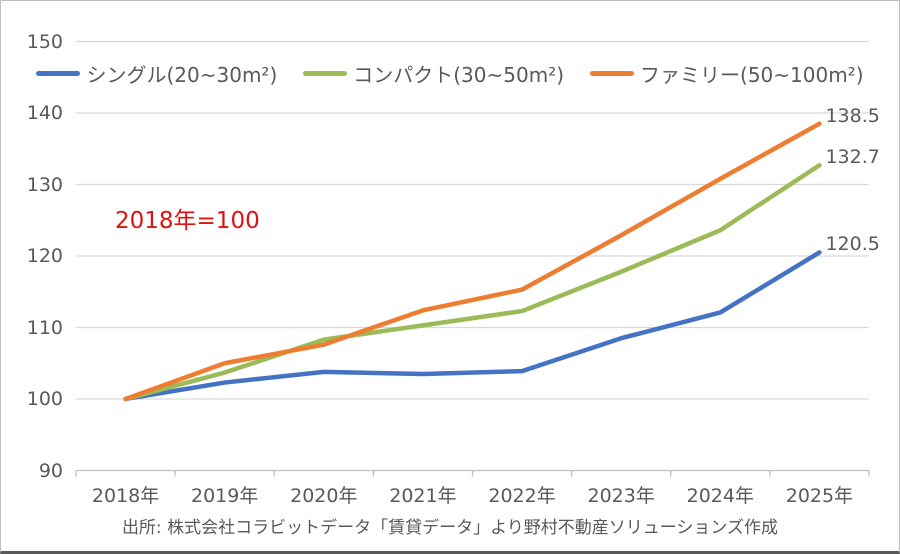  What do you see at coordinates (50, 470) in the screenshot?
I see `y-tick-label: 90` at bounding box center [50, 470].